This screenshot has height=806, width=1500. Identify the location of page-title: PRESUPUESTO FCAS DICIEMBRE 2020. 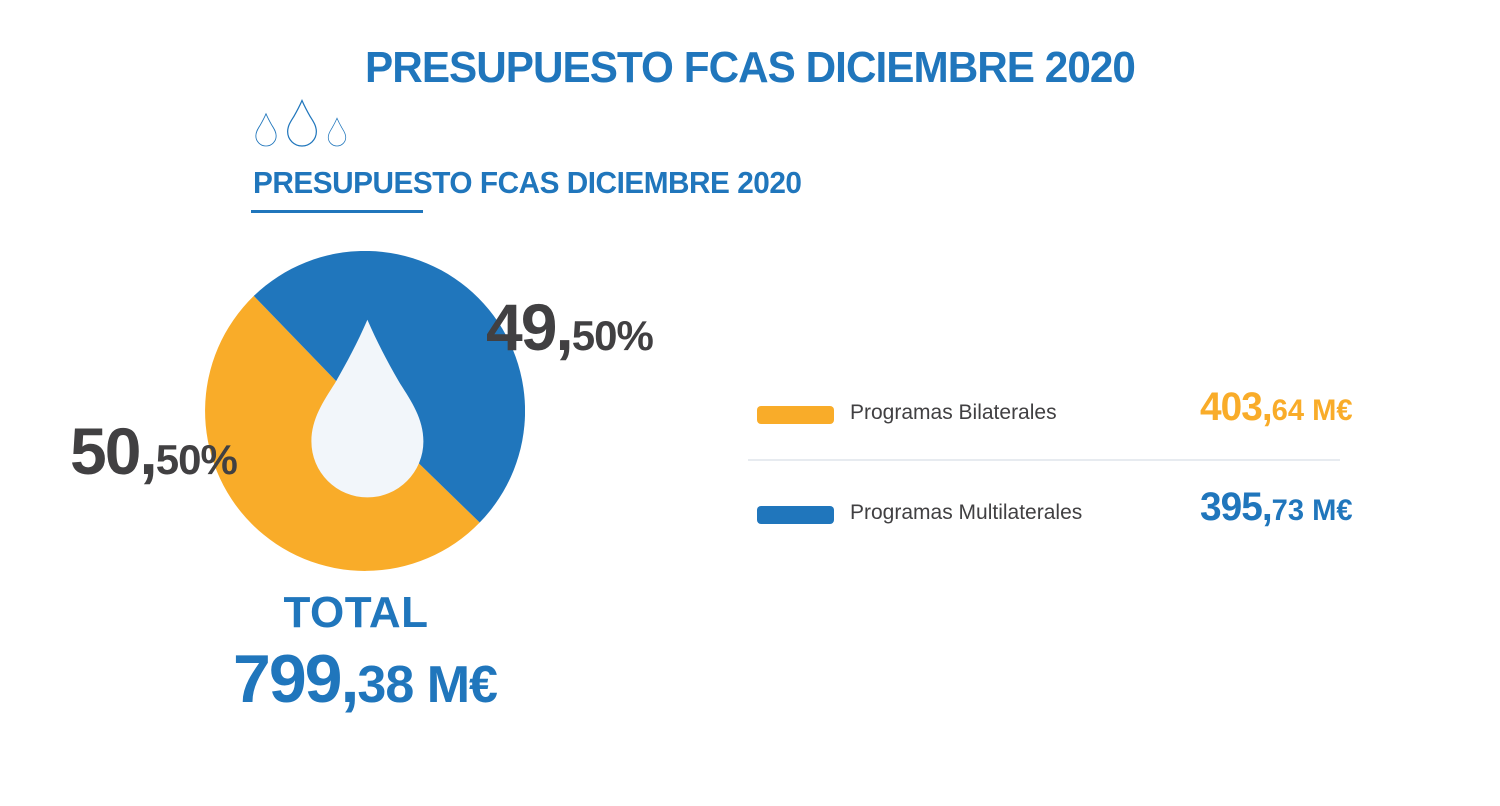
(750, 67).